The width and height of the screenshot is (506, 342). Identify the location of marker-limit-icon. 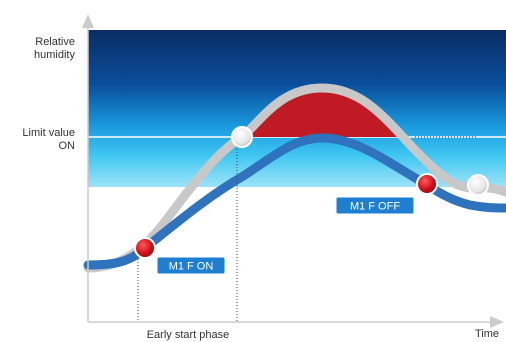
(242, 137).